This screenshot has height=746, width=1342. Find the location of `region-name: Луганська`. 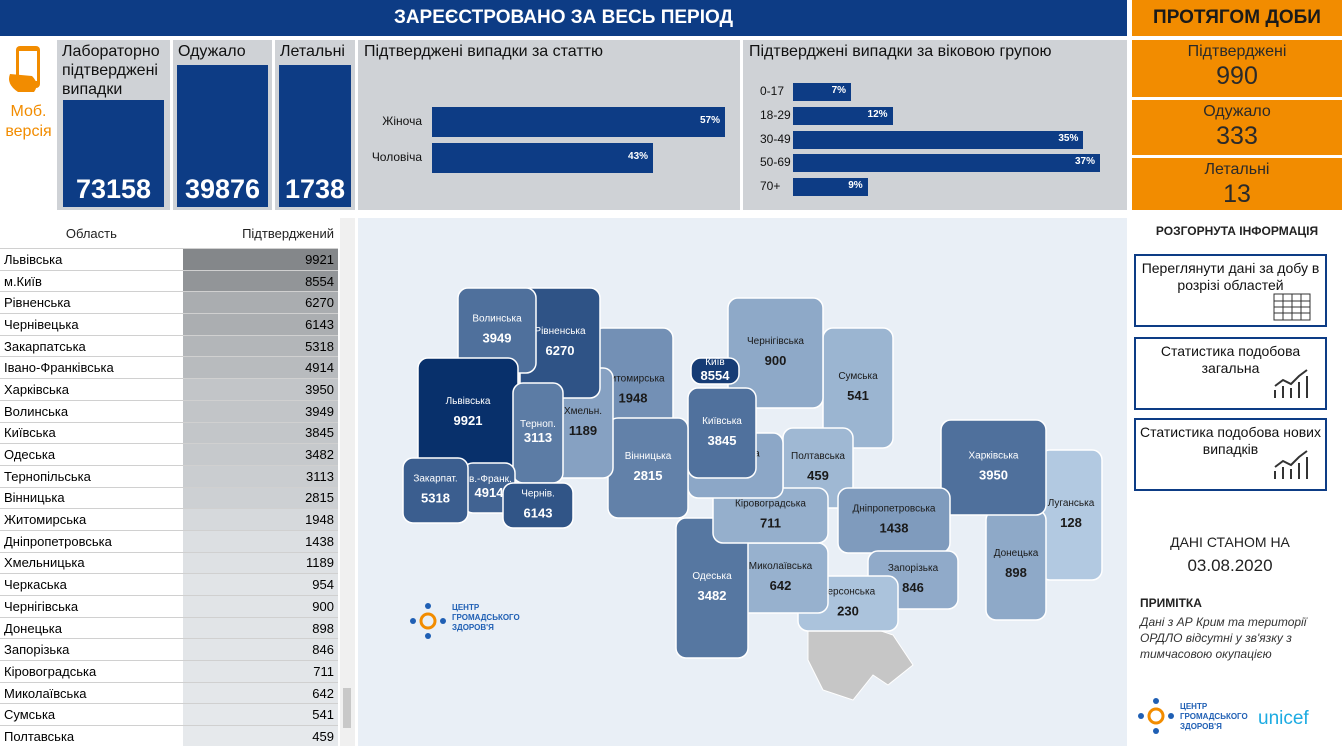

region-name: Луганська is located at coordinates (1071, 503).